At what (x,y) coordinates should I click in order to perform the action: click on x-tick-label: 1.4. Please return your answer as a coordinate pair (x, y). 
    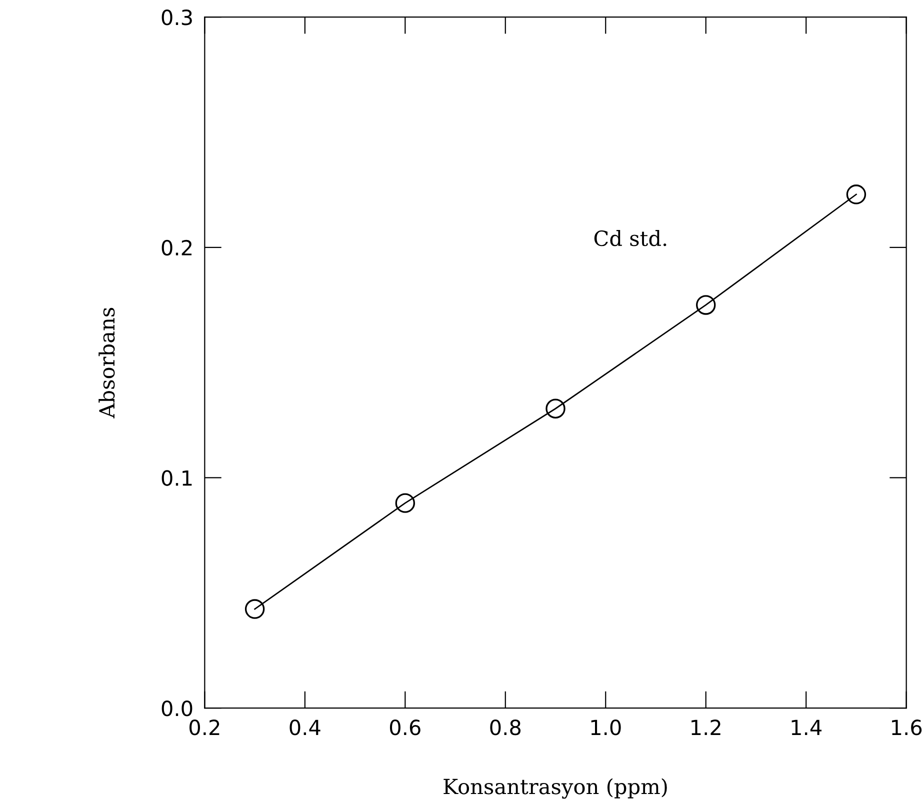
    Looking at the image, I should click on (807, 728).